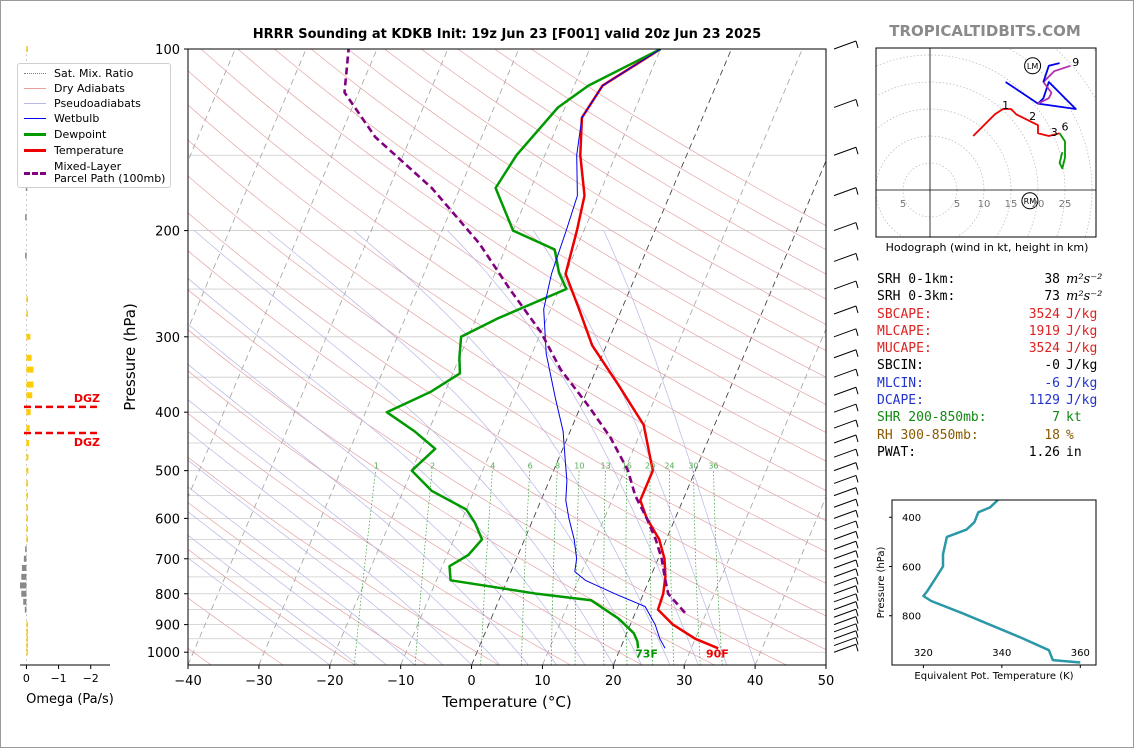 This screenshot has height=748, width=1134. What do you see at coordinates (329, 681) in the screenshot?
I see `x-tick-label: −20` at bounding box center [329, 681].